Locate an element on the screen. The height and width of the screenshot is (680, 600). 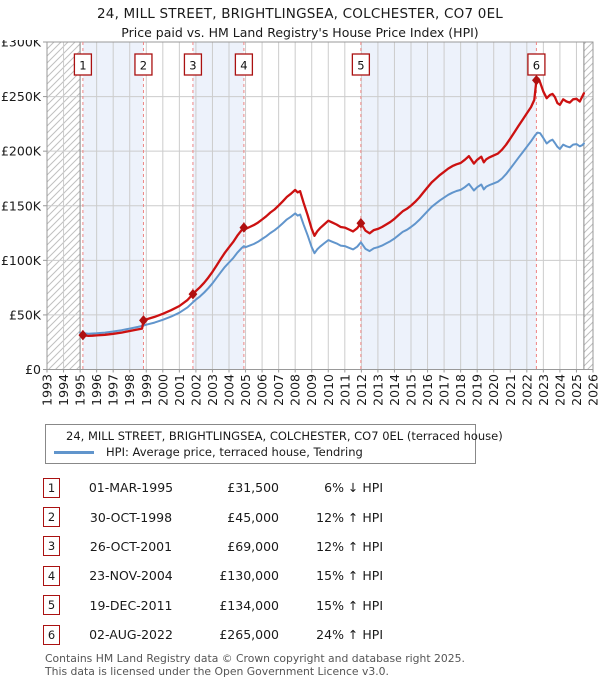
sale-number-badge: 5 is located at coordinates (51, 605).